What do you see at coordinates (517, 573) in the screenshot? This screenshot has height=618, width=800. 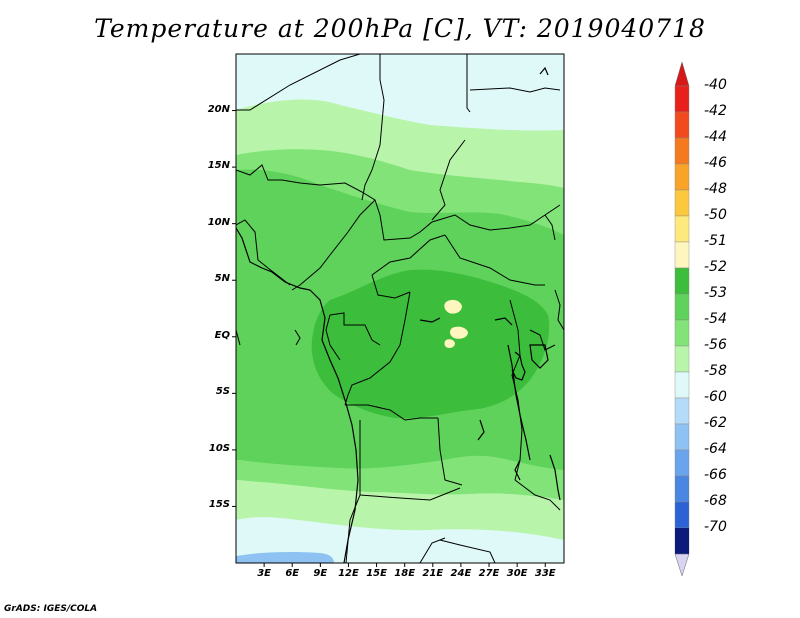 I see `x-tick-label: 30E` at bounding box center [517, 573].